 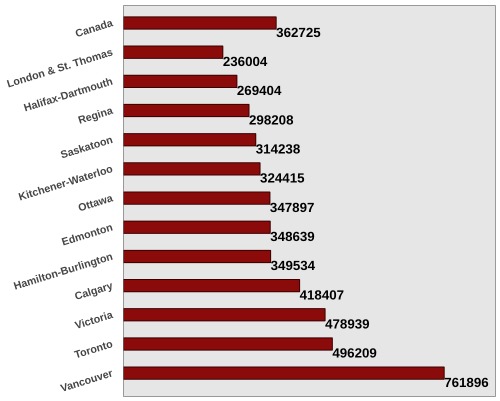 What do you see at coordinates (283, 178) in the screenshot?
I see `data-label: 324415` at bounding box center [283, 178].